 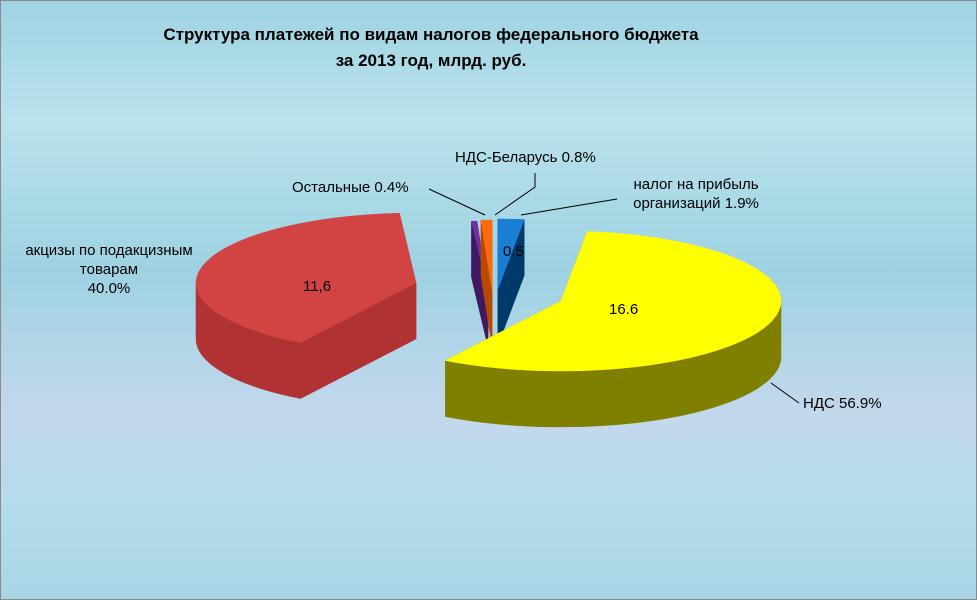 I want to click on data-label: налог на прибыль организаций 1.9%, so click(x=696, y=194).